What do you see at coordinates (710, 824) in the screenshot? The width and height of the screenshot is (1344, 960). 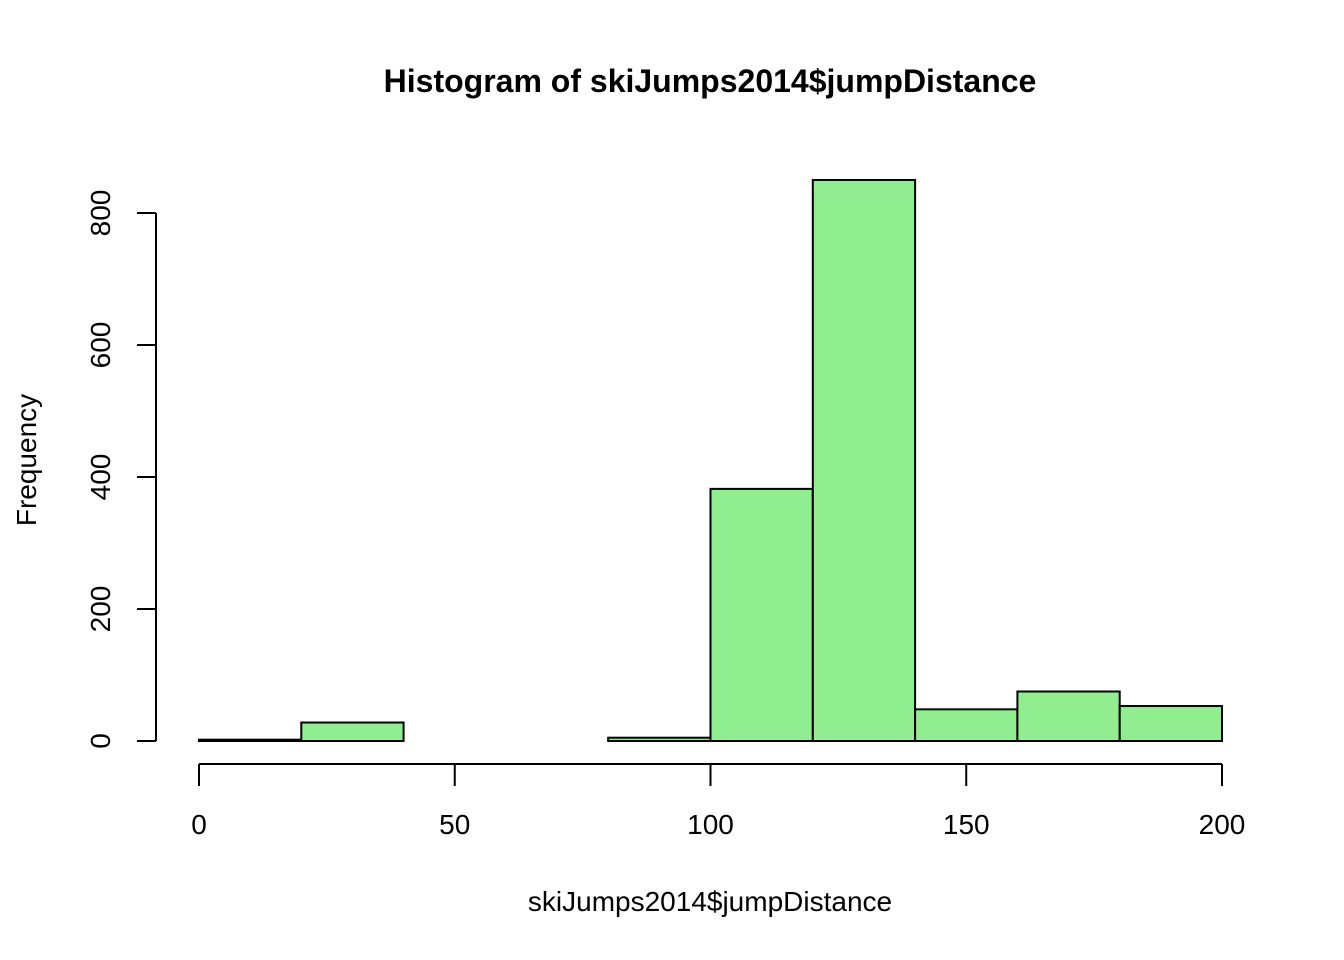 I see `x-tick-label: 100` at bounding box center [710, 824].